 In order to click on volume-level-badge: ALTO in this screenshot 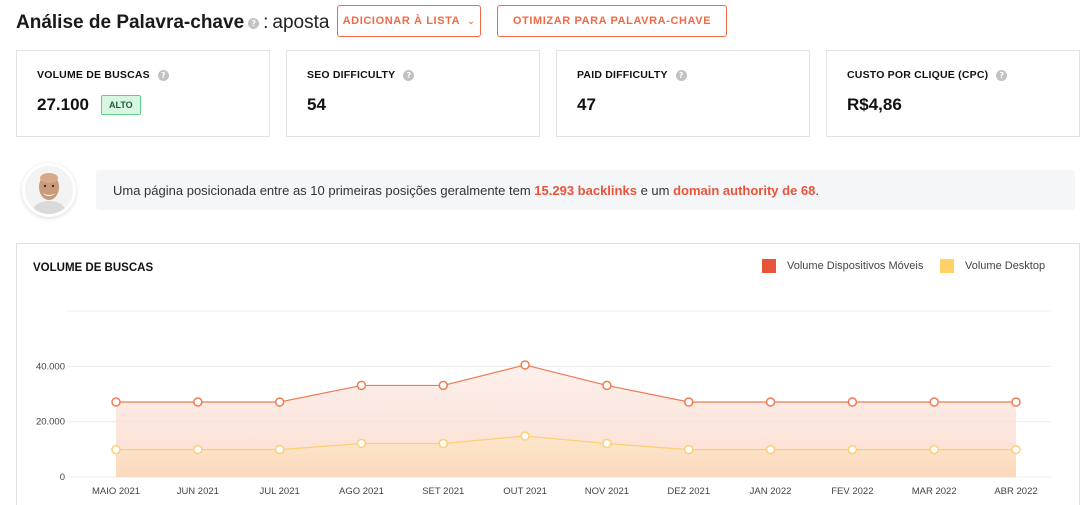, I will do `click(121, 105)`.